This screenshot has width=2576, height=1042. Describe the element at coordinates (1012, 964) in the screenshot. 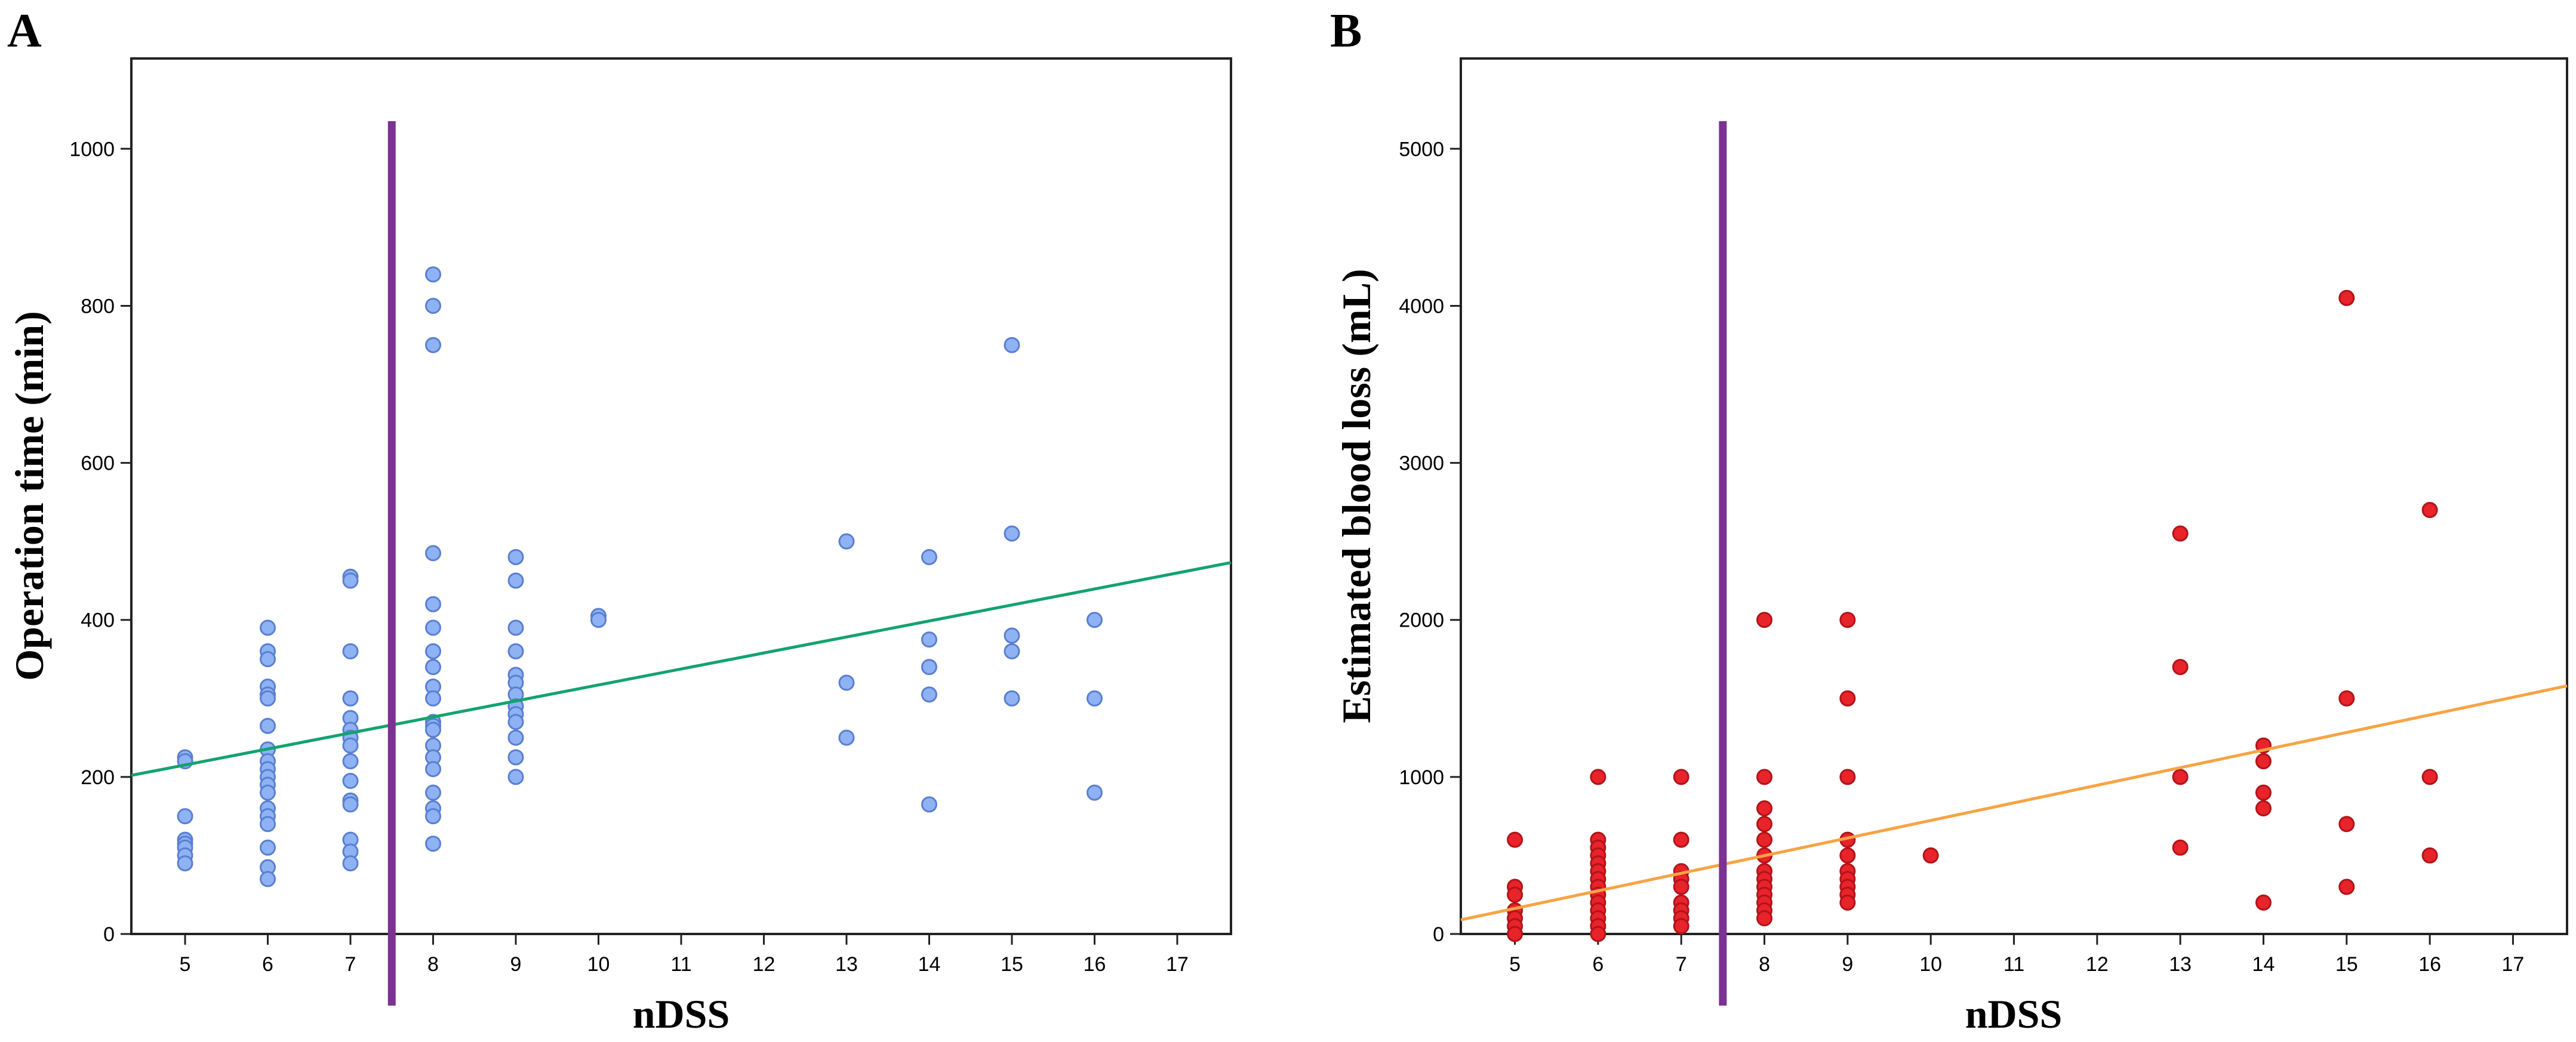

I see `panel-a-x-tick-label-10: 15` at that location.